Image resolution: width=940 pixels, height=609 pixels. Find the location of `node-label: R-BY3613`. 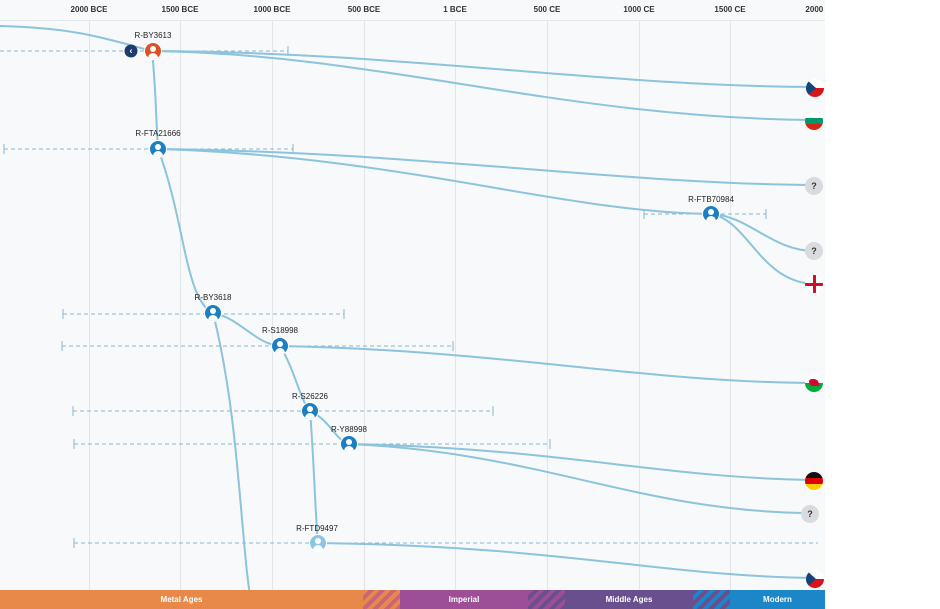

node-label: R-BY3613 is located at coordinates (153, 35).